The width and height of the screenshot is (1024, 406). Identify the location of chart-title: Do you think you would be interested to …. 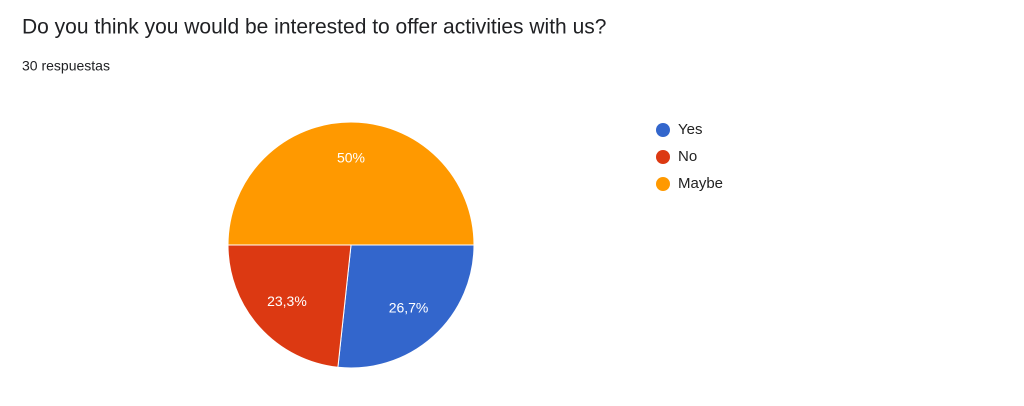
(314, 27).